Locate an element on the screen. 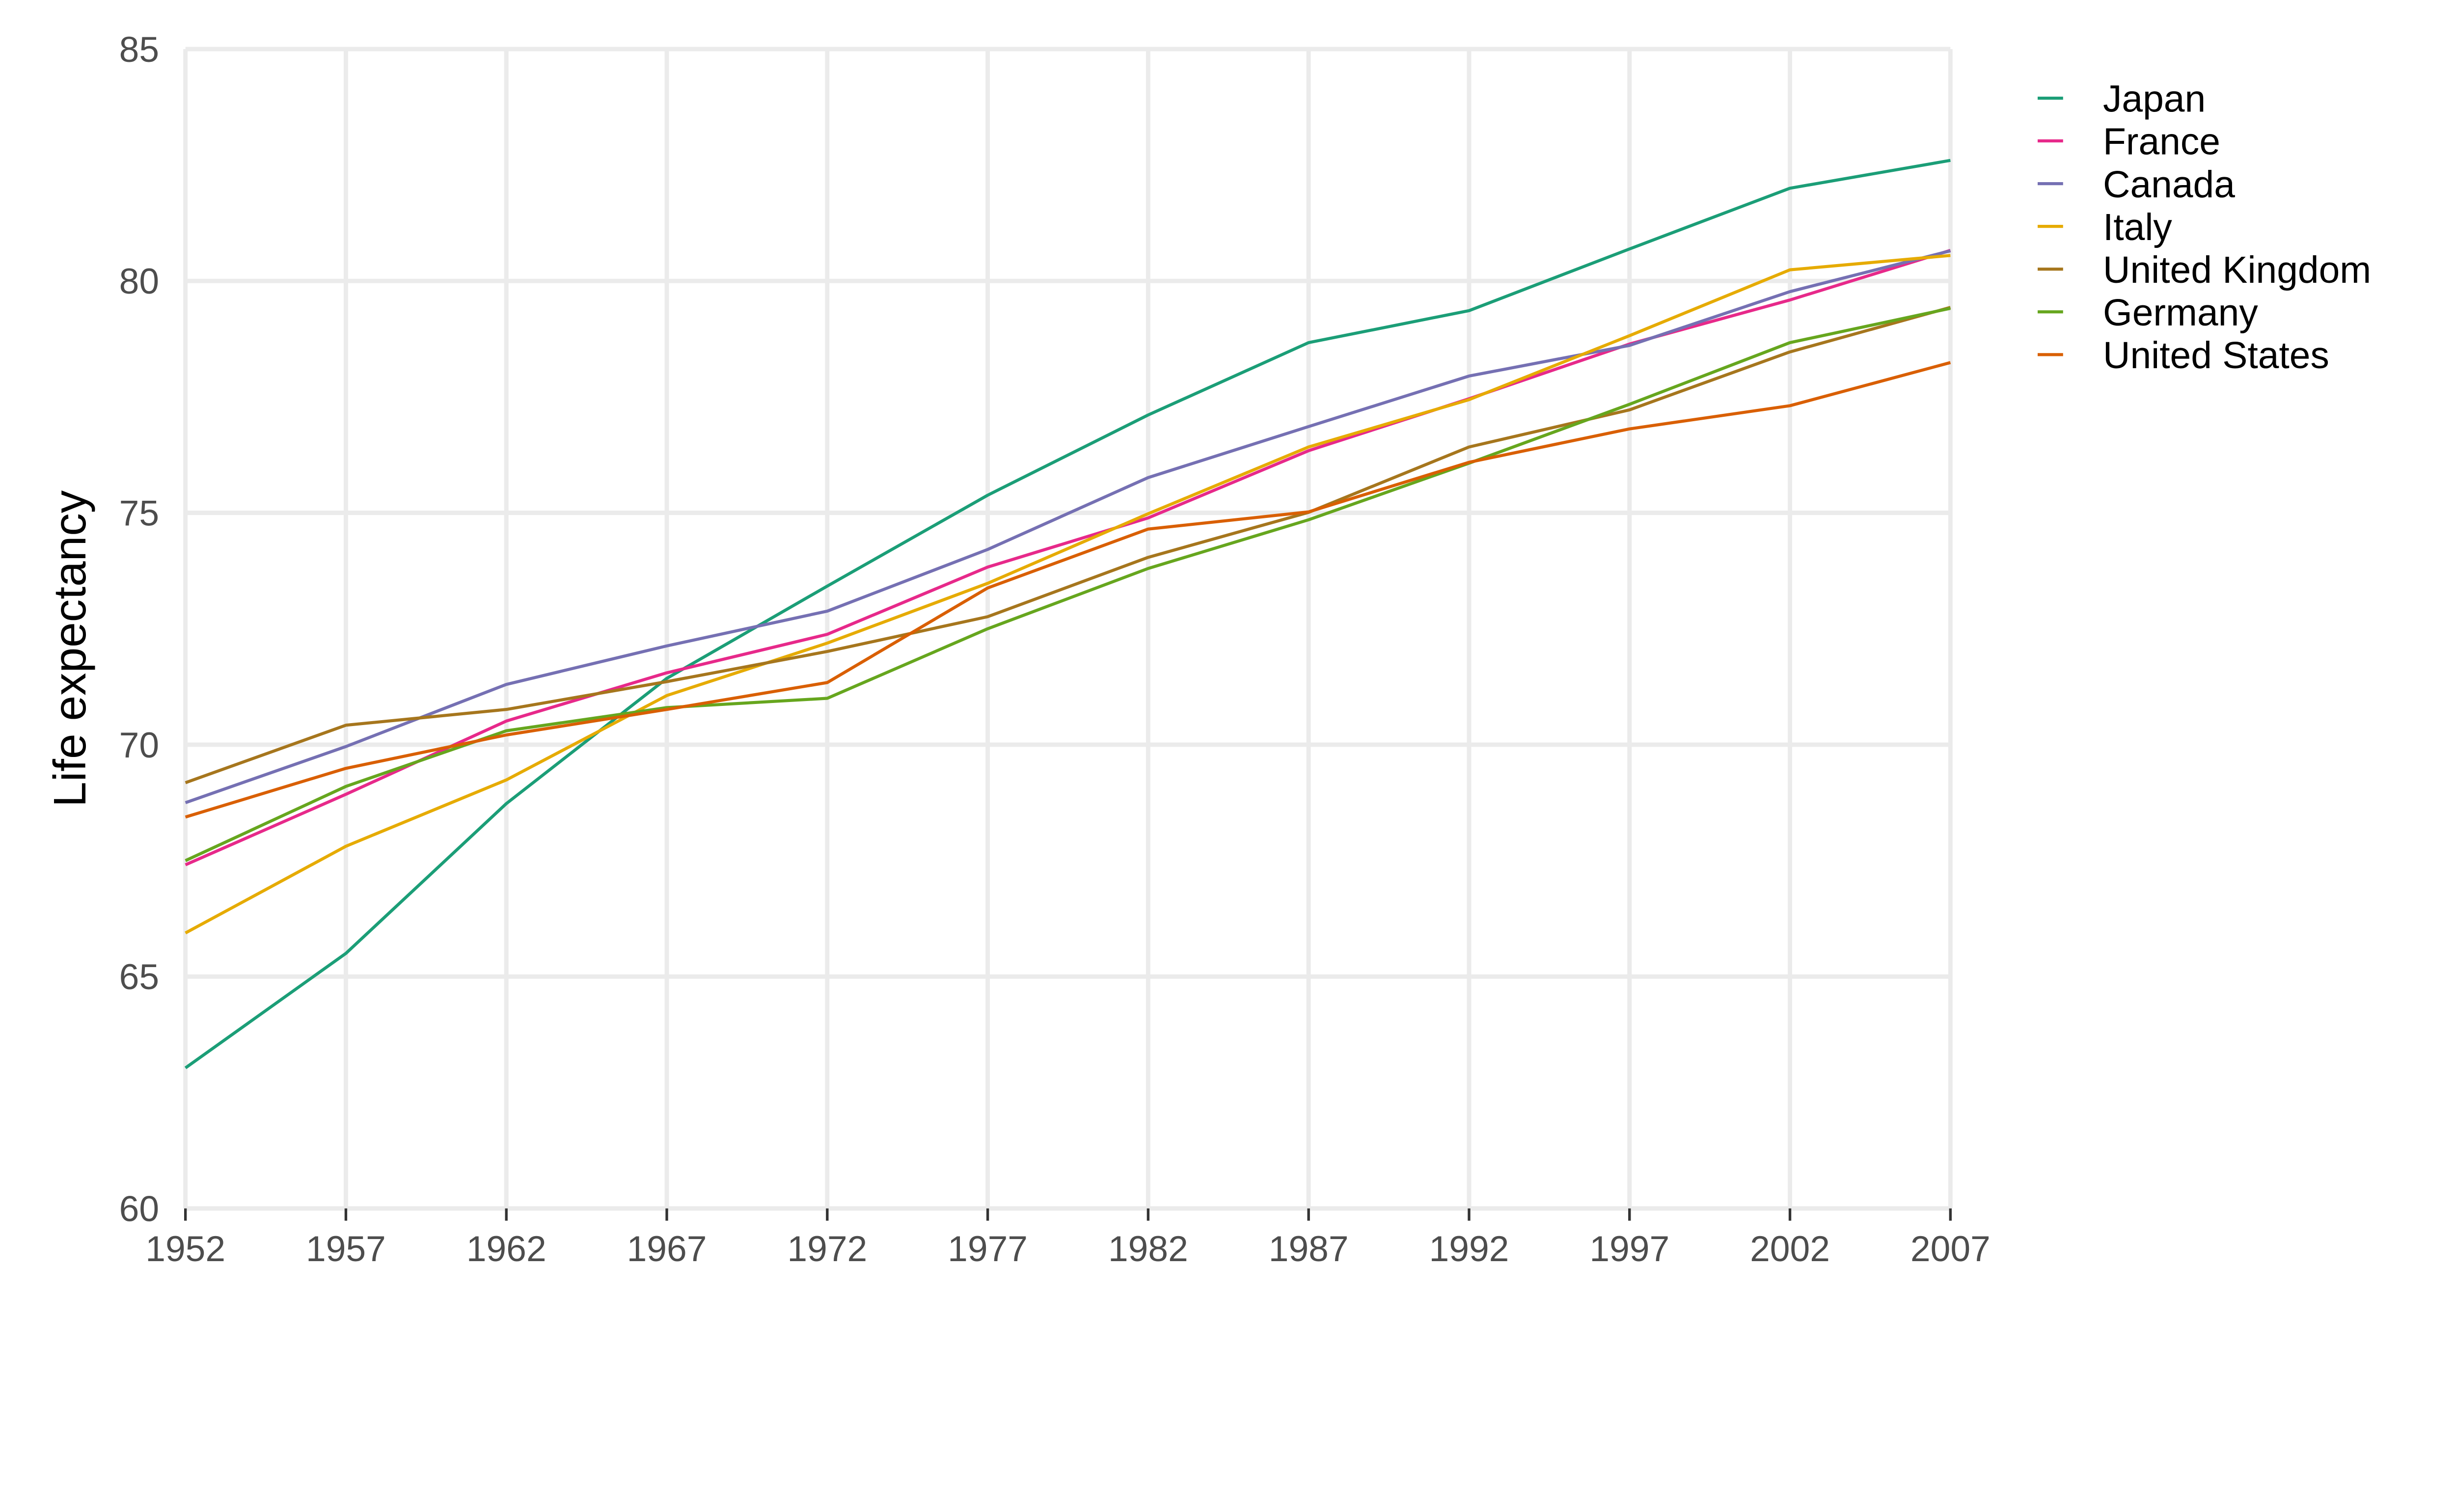  y-axis-title: Life expectancy is located at coordinates (69, 649).